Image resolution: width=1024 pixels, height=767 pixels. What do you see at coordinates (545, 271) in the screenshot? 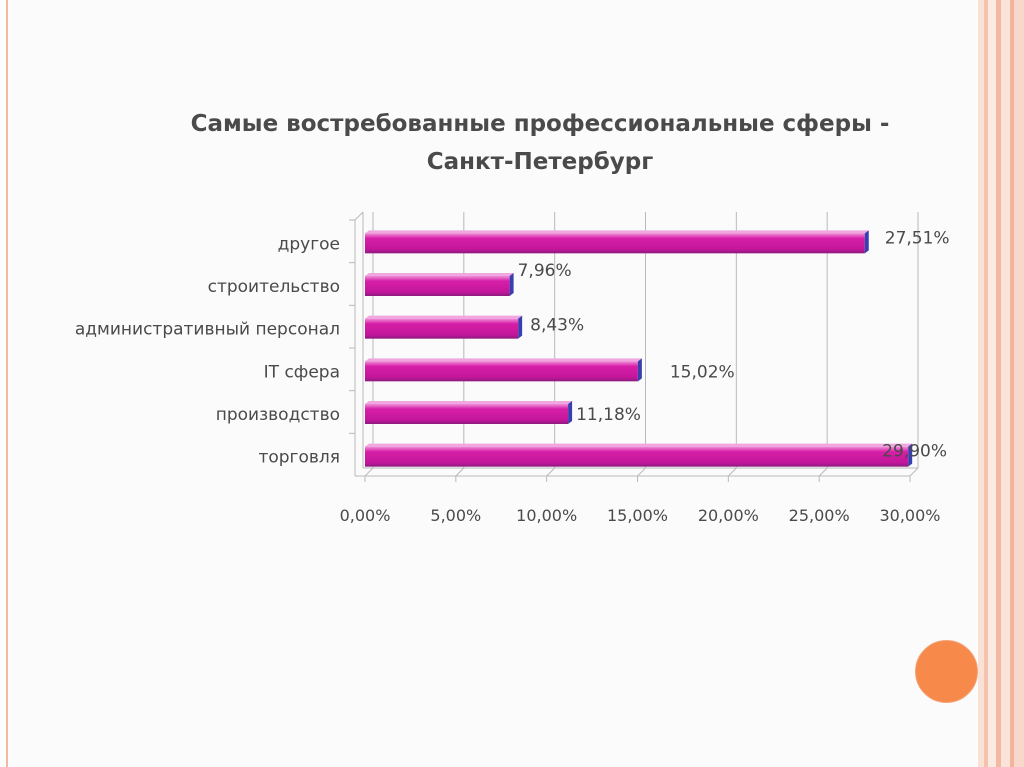
I see `data-label: 7,96%` at bounding box center [545, 271].